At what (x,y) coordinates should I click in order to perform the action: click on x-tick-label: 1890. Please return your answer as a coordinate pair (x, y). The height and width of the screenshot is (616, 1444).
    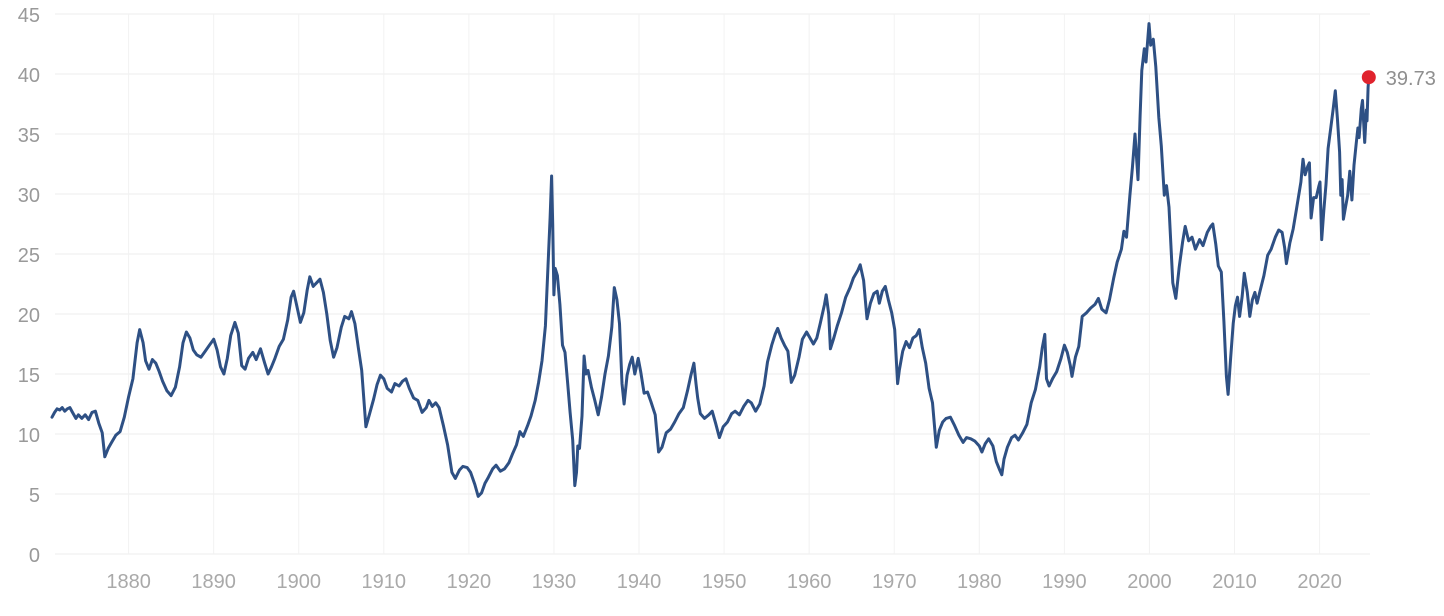
    Looking at the image, I should click on (213, 582).